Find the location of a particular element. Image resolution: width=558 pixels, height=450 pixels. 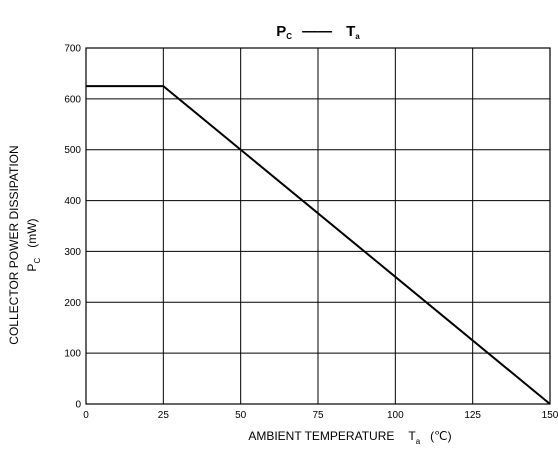

y-tick-label: 200 is located at coordinates (72, 303).